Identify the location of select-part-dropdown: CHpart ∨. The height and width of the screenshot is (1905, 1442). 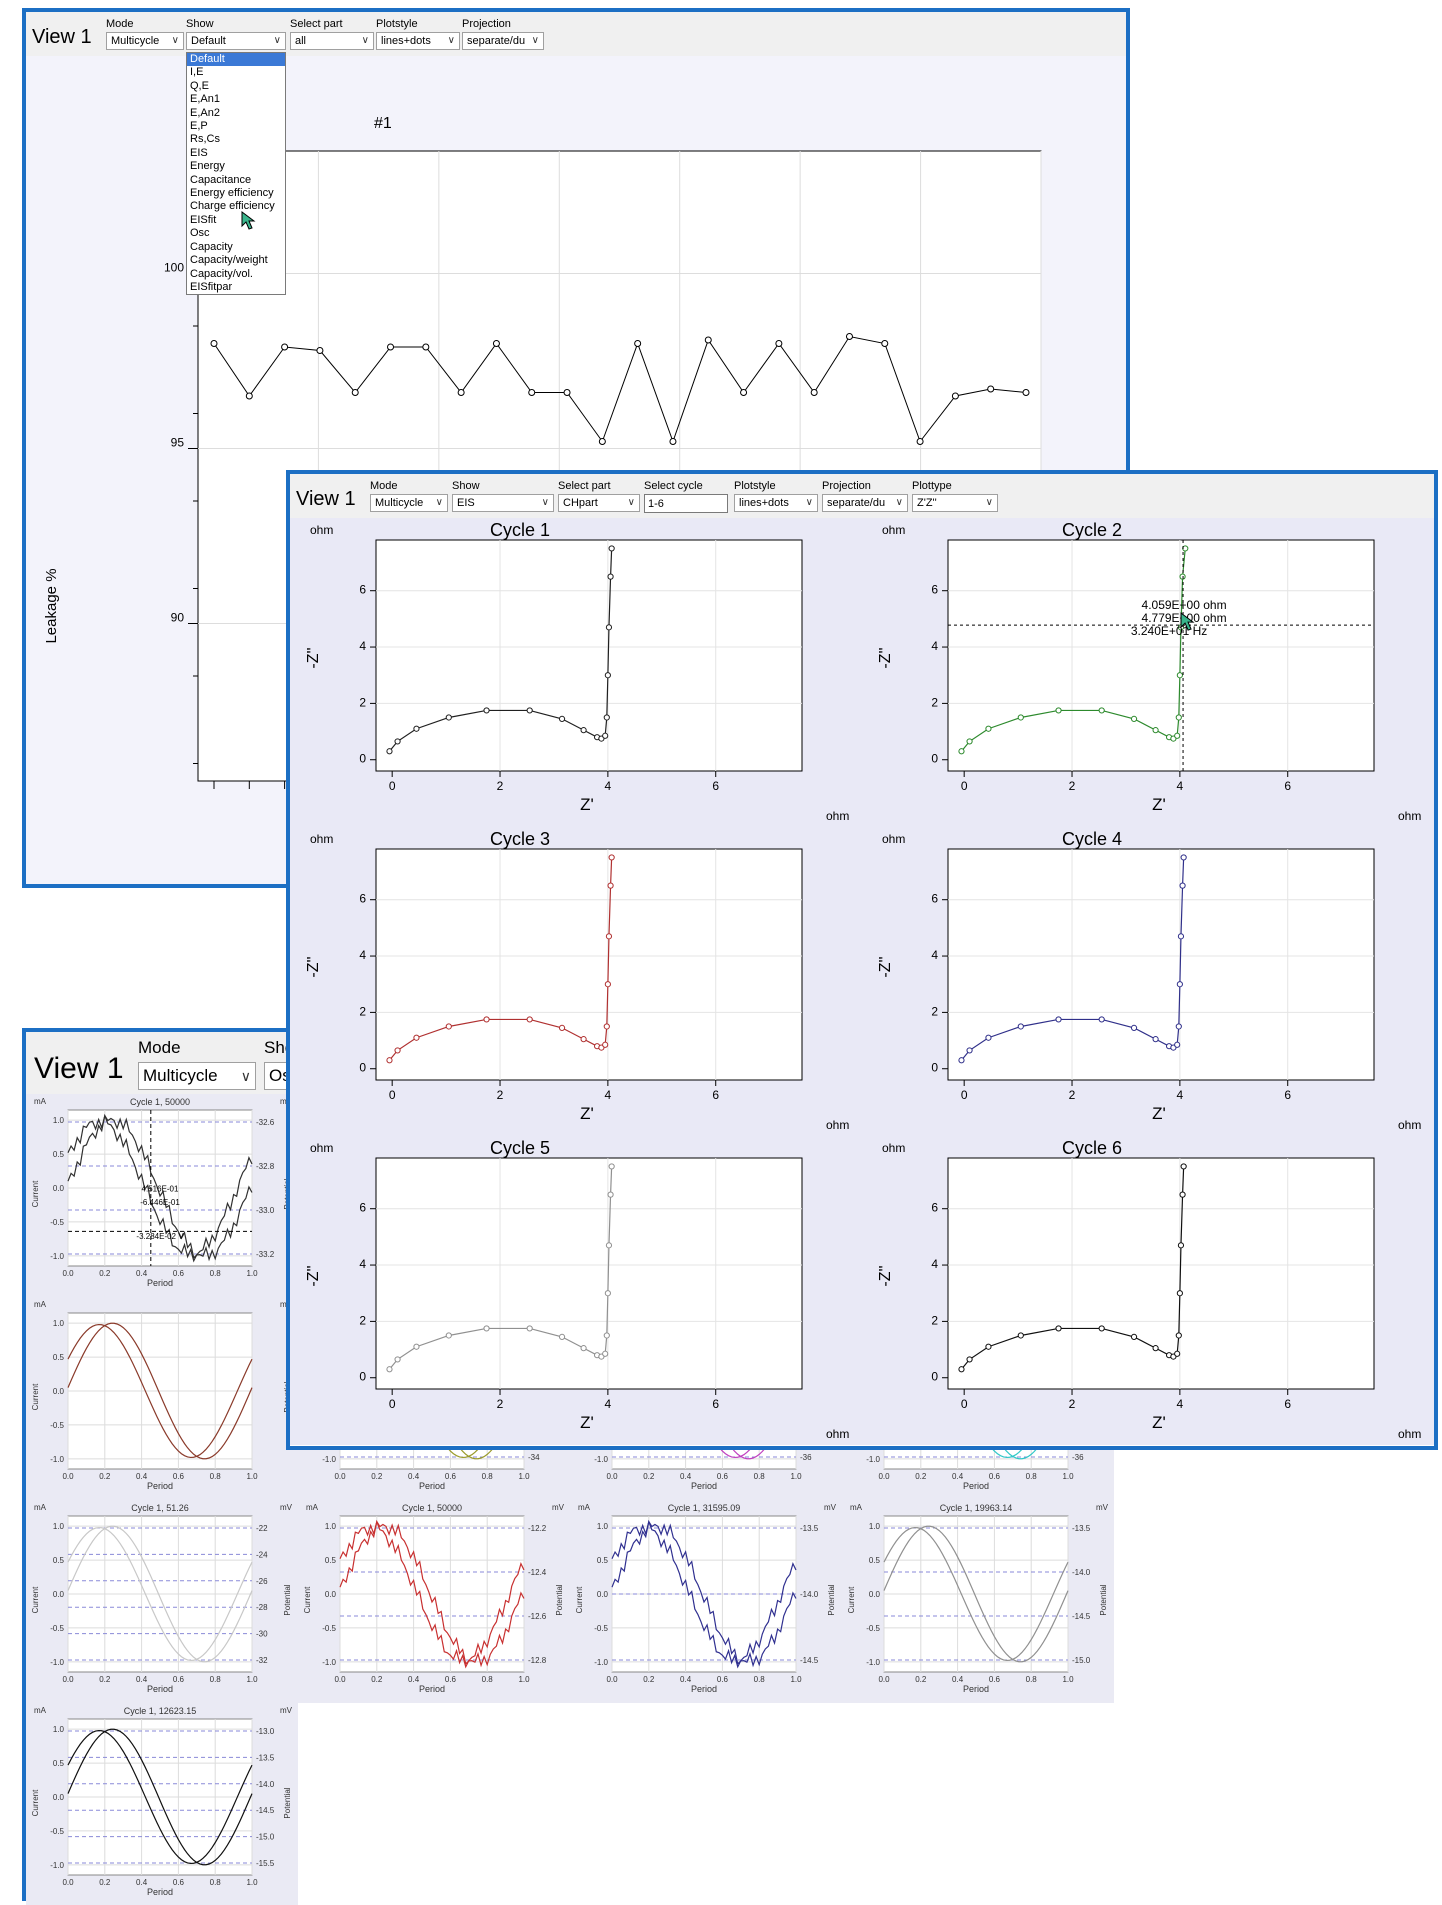
(599, 503).